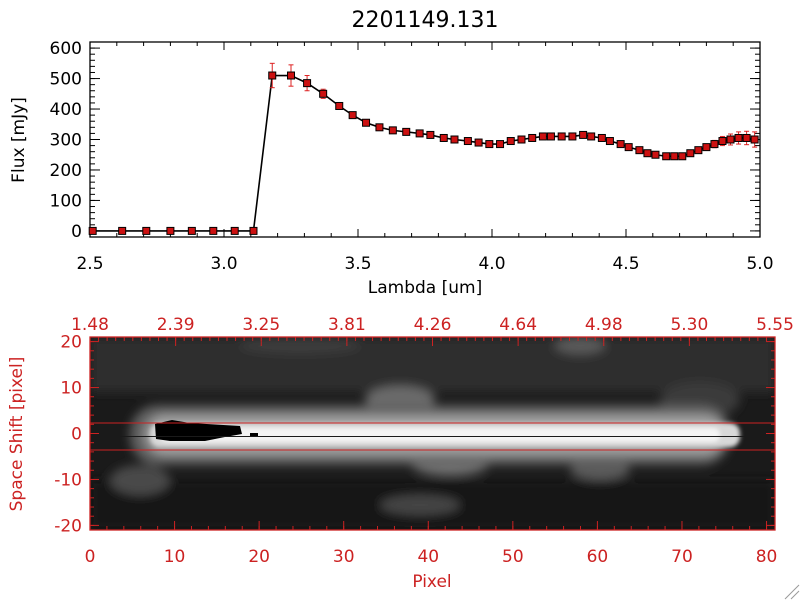  I want to click on pixel-tick-label: 50, so click(513, 557).